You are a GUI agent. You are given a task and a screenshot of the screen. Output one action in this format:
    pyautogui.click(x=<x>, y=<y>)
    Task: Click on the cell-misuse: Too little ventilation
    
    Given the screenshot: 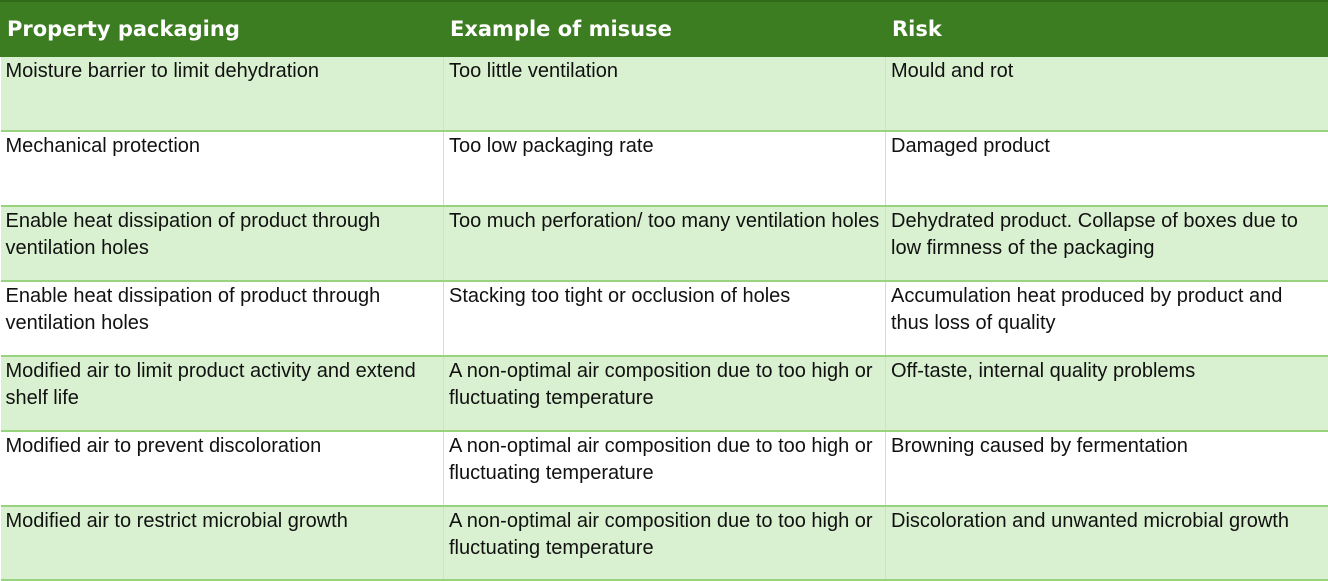 What is the action you would take?
    pyautogui.click(x=665, y=93)
    